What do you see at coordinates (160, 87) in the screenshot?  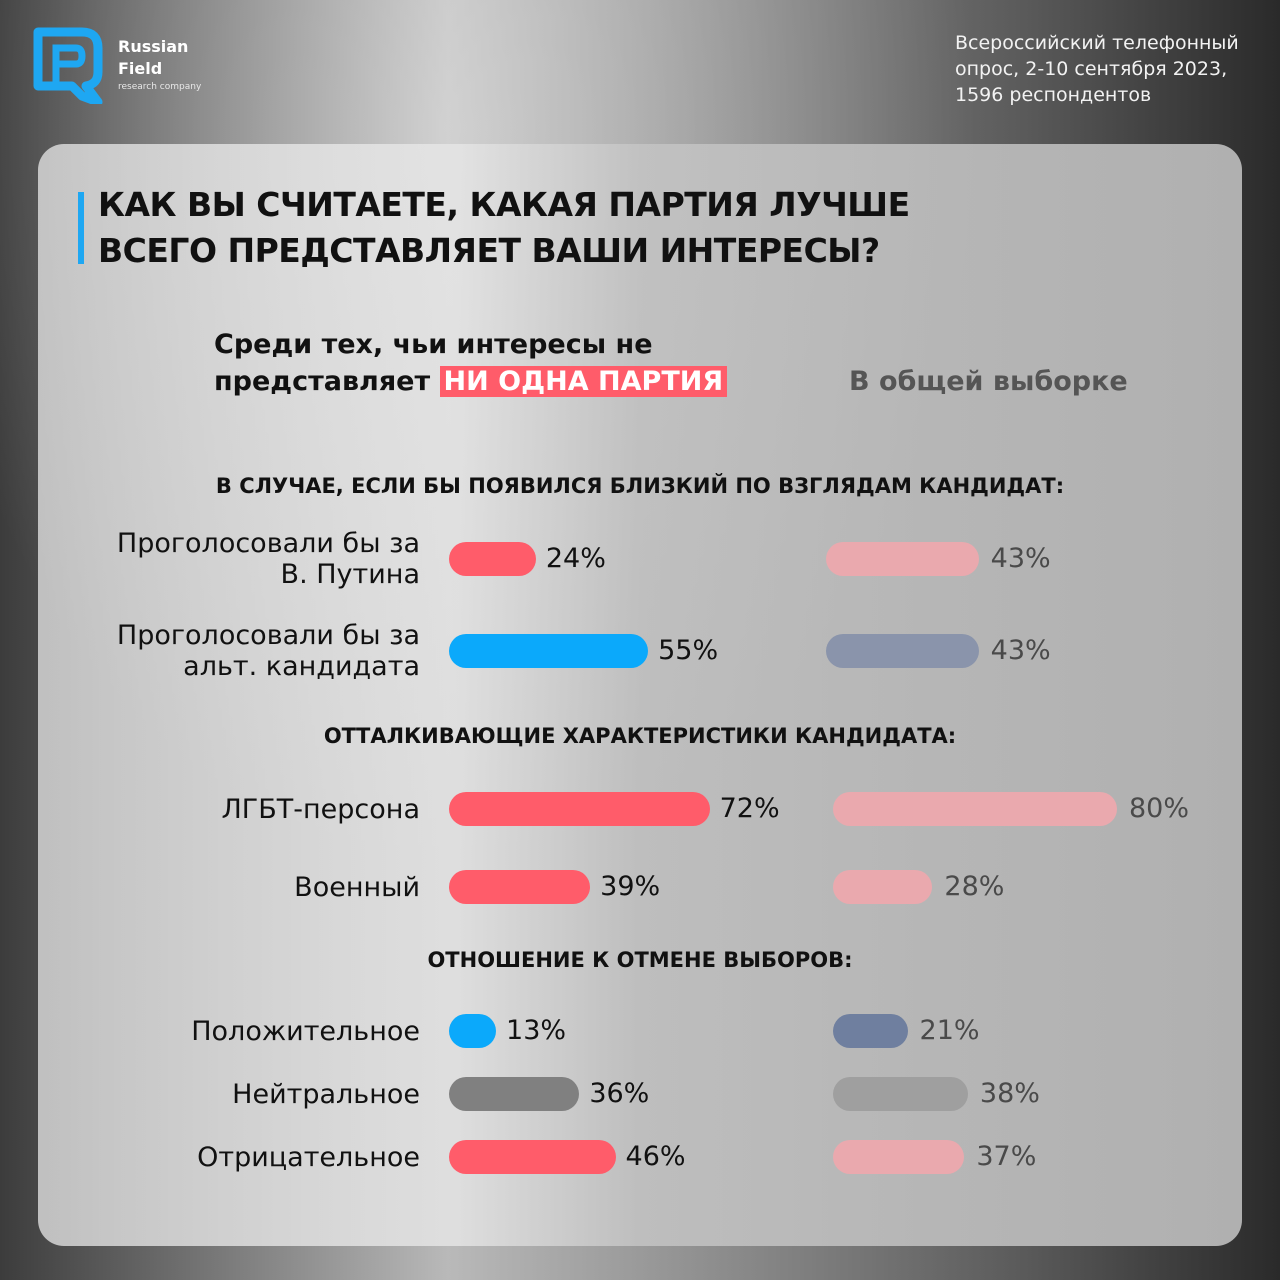 I see `logo-tagline: research company` at bounding box center [160, 87].